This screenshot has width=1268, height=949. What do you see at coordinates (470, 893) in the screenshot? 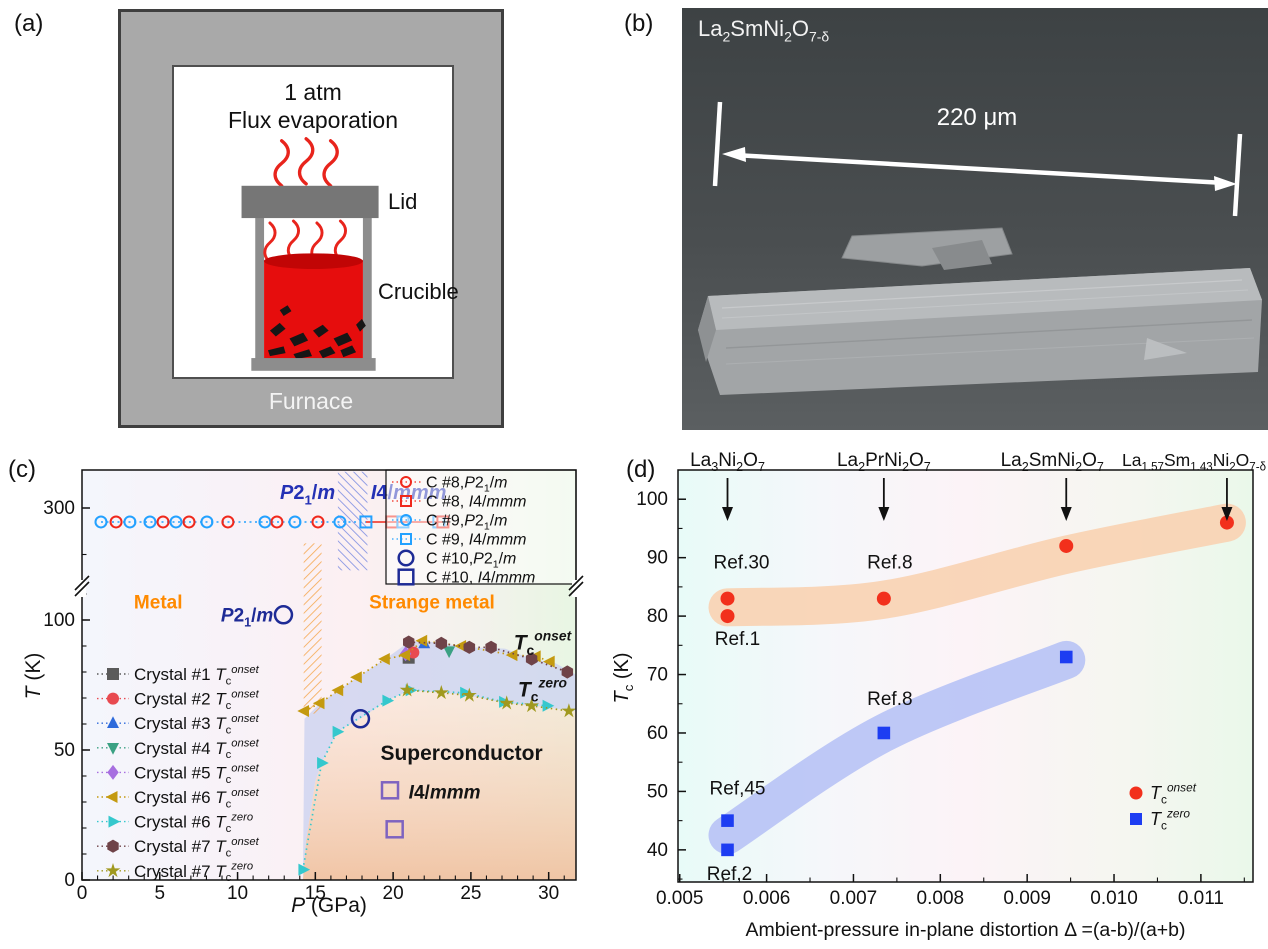
I see `svg-text: 25` at bounding box center [470, 893].